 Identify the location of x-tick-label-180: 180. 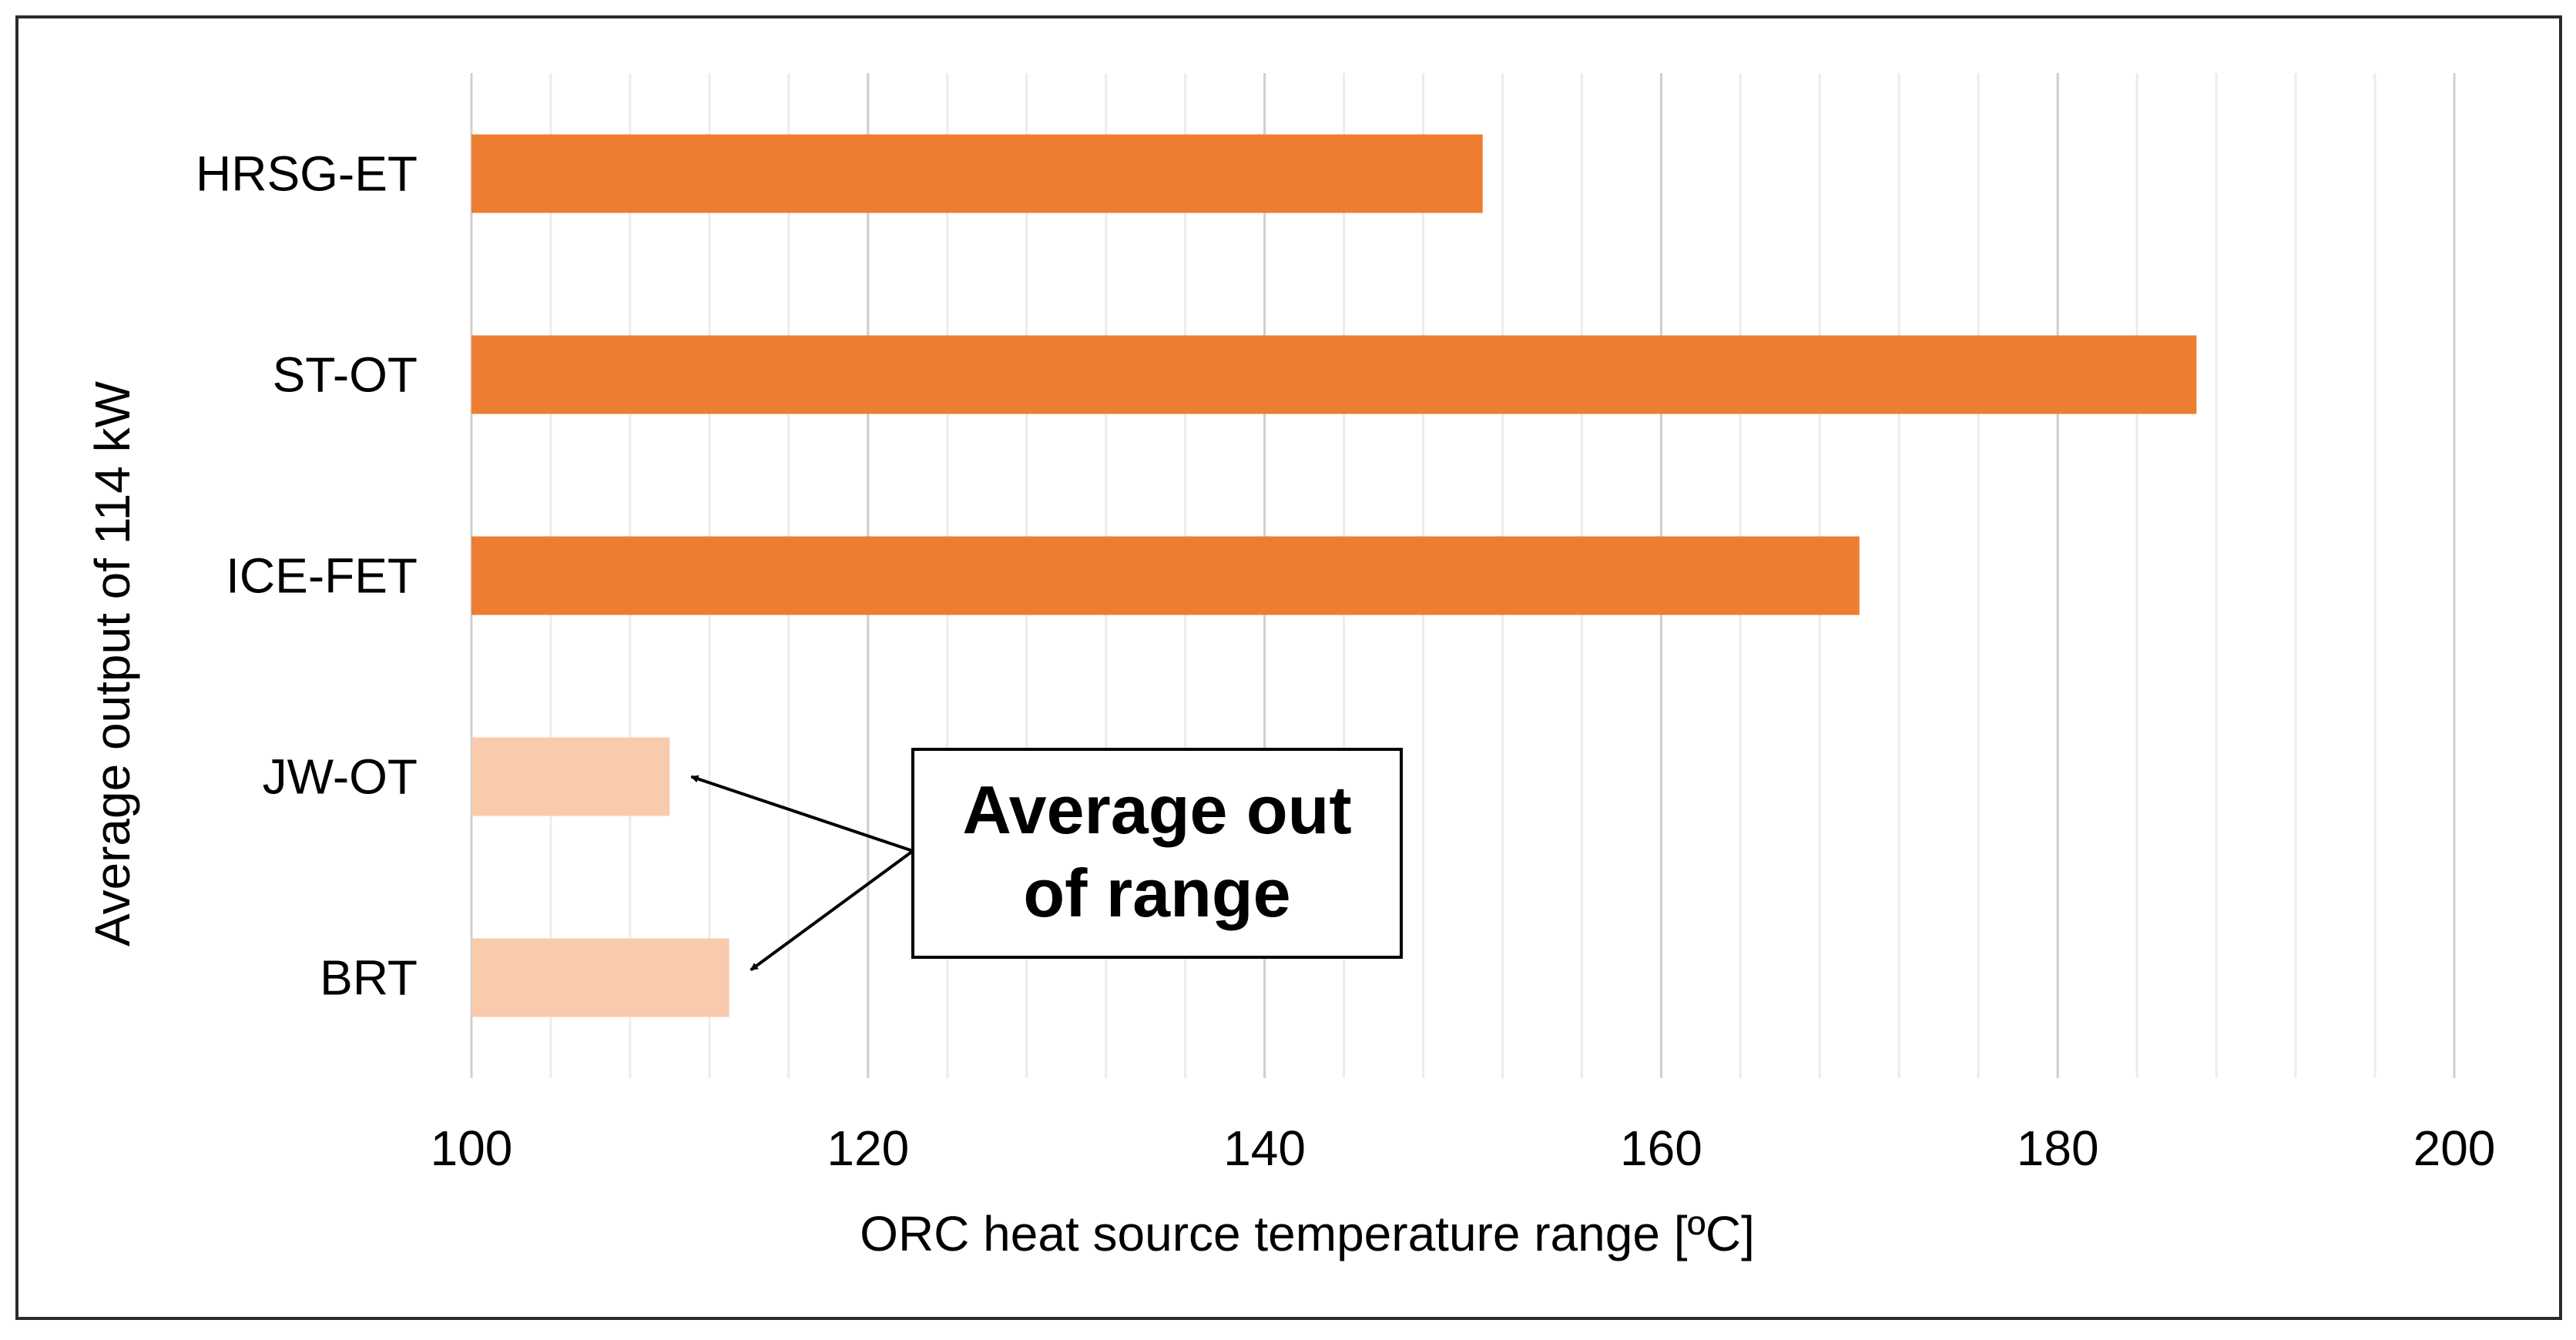
(2058, 1148).